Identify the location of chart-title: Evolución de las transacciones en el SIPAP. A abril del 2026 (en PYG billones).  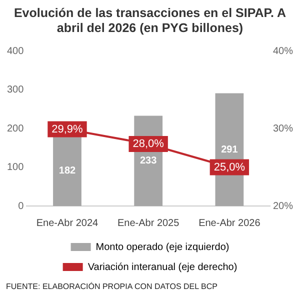
(150, 21).